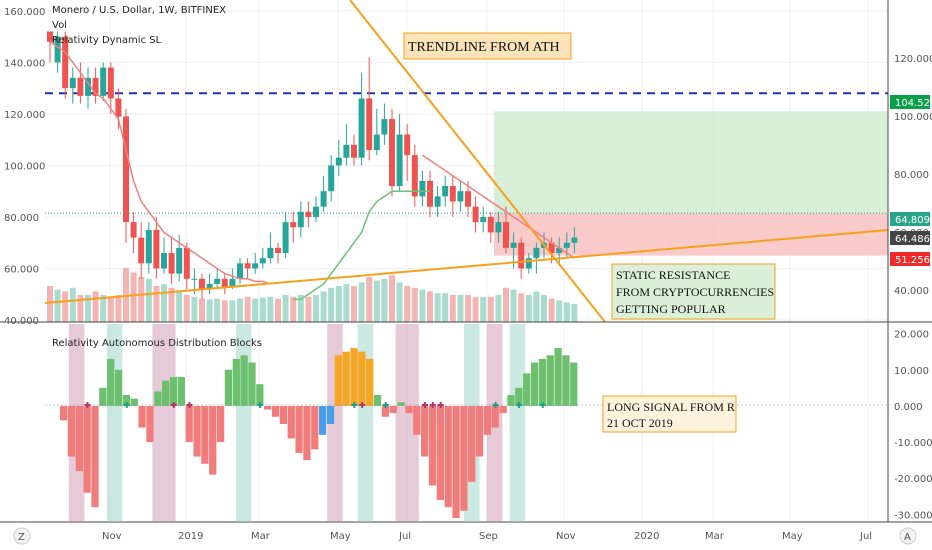 Image resolution: width=932 pixels, height=550 pixels. Describe the element at coordinates (913, 426) in the screenshot. I see `oscillator-axis: 20.000 10.000 0.000 -10.000 -20.000 -30.000` at that location.